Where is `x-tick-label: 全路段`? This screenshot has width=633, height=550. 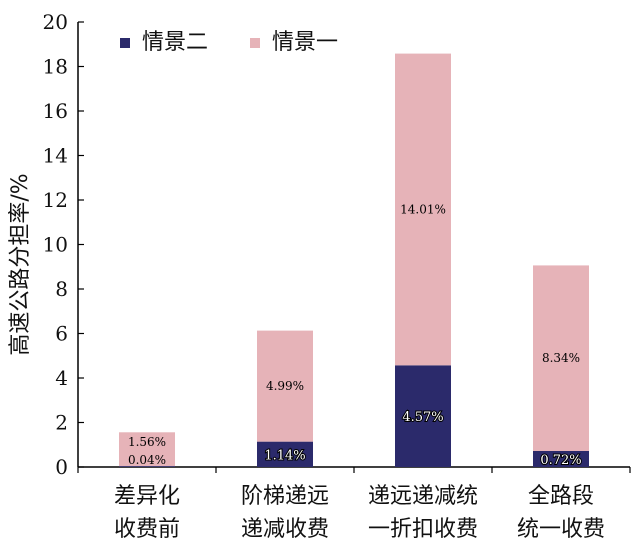
x-tick-label: 全路段 is located at coordinates (561, 496).